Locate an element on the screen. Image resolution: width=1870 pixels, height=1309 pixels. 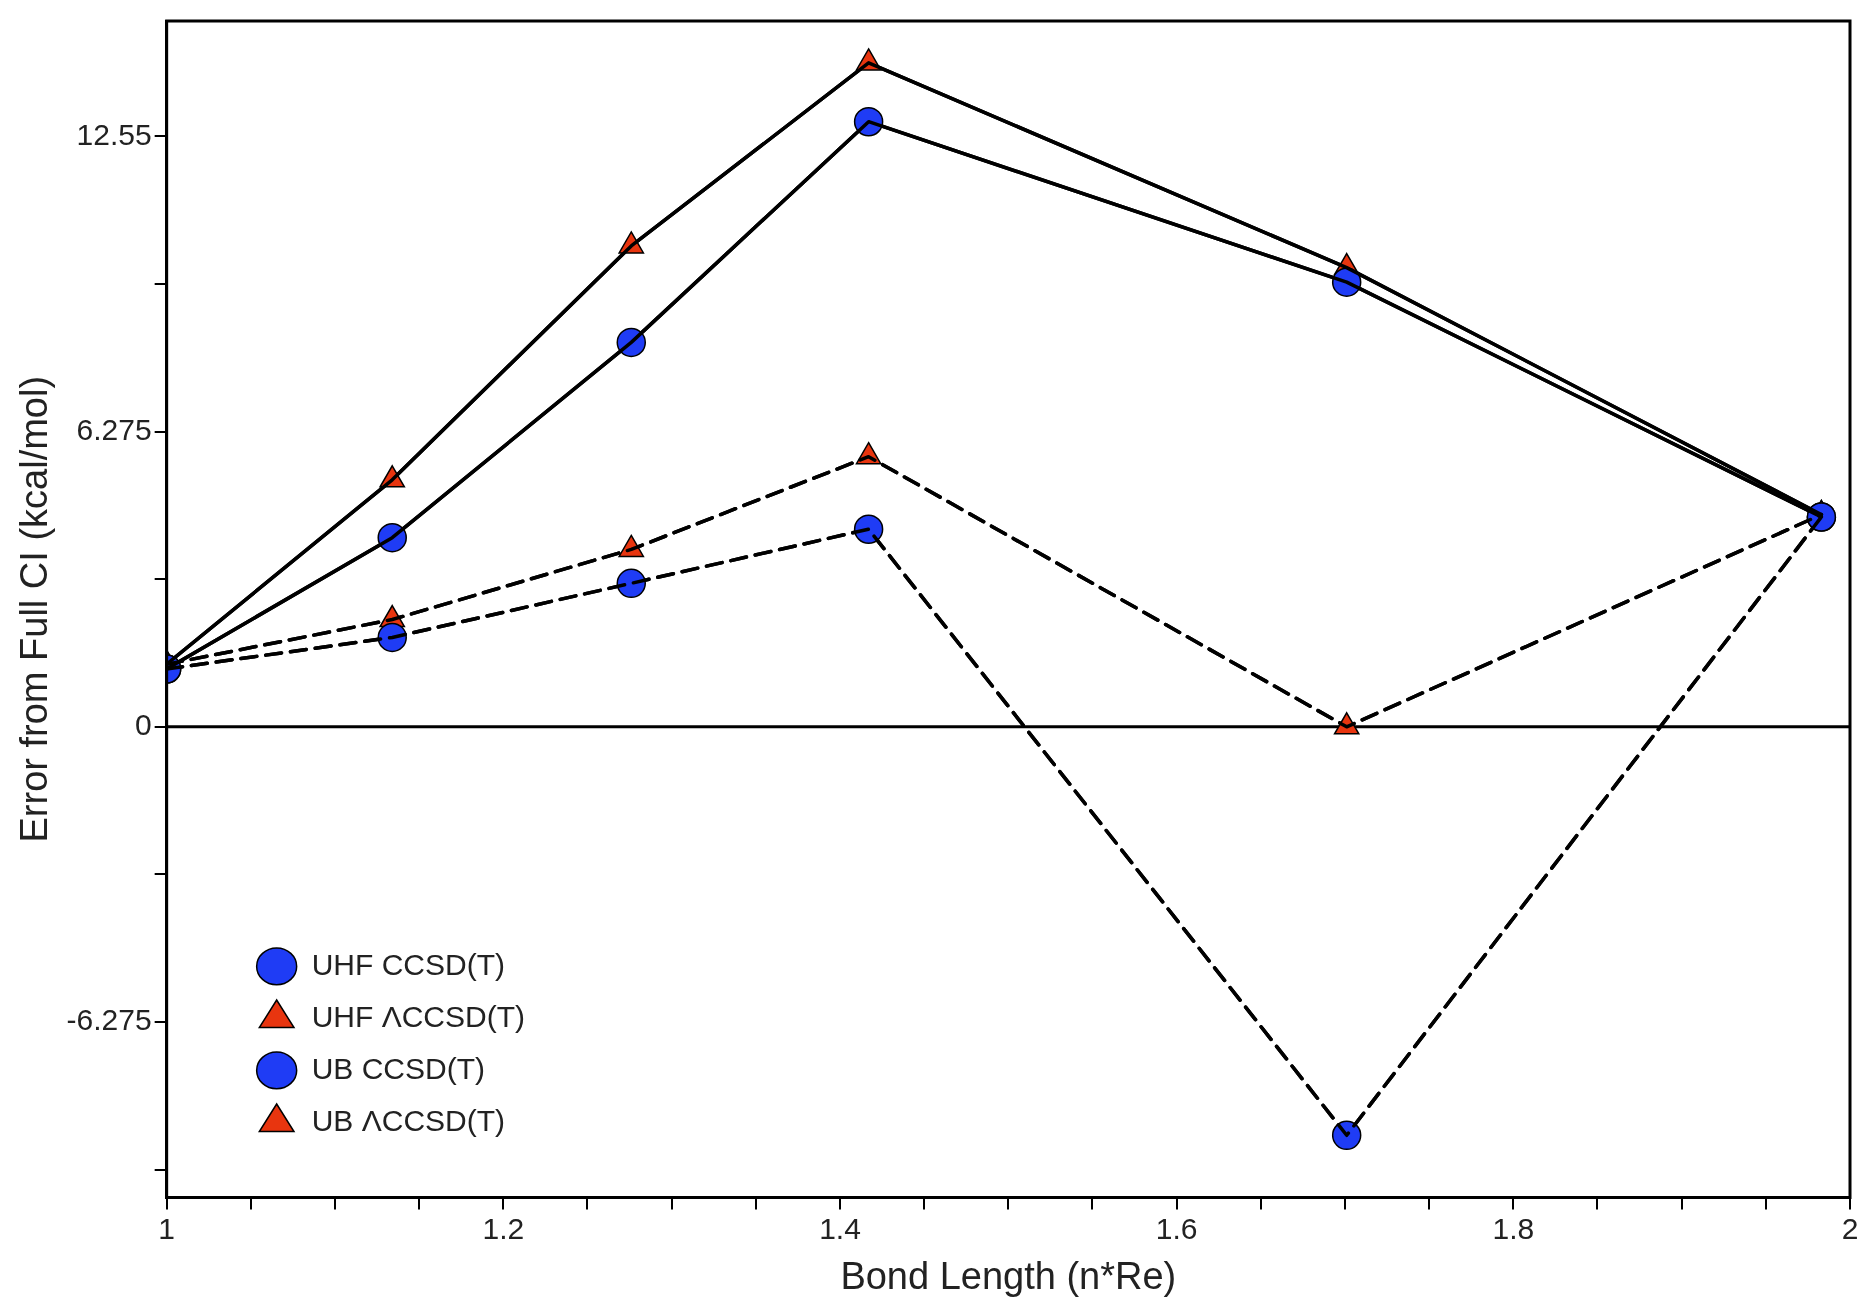
y-tick-label: 0 is located at coordinates (143, 725).